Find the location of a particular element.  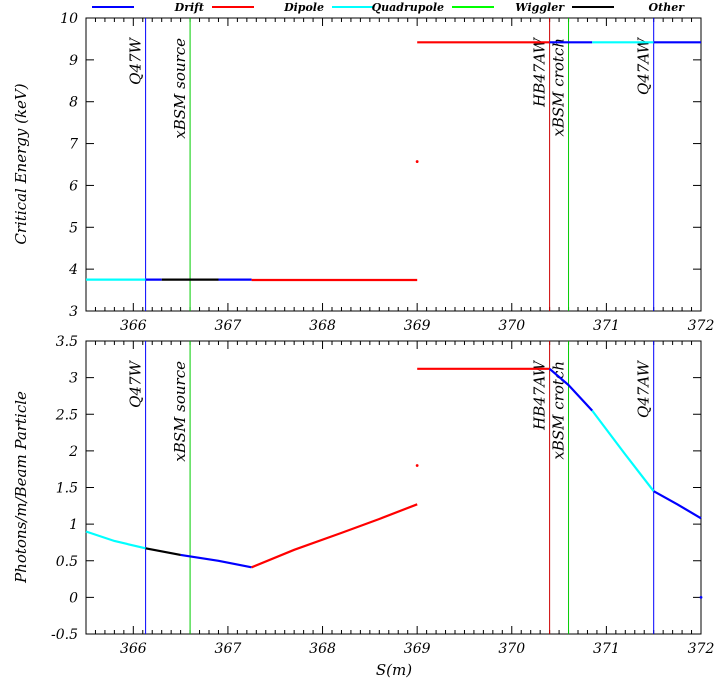

y-tick-label: 6 is located at coordinates (73, 186).